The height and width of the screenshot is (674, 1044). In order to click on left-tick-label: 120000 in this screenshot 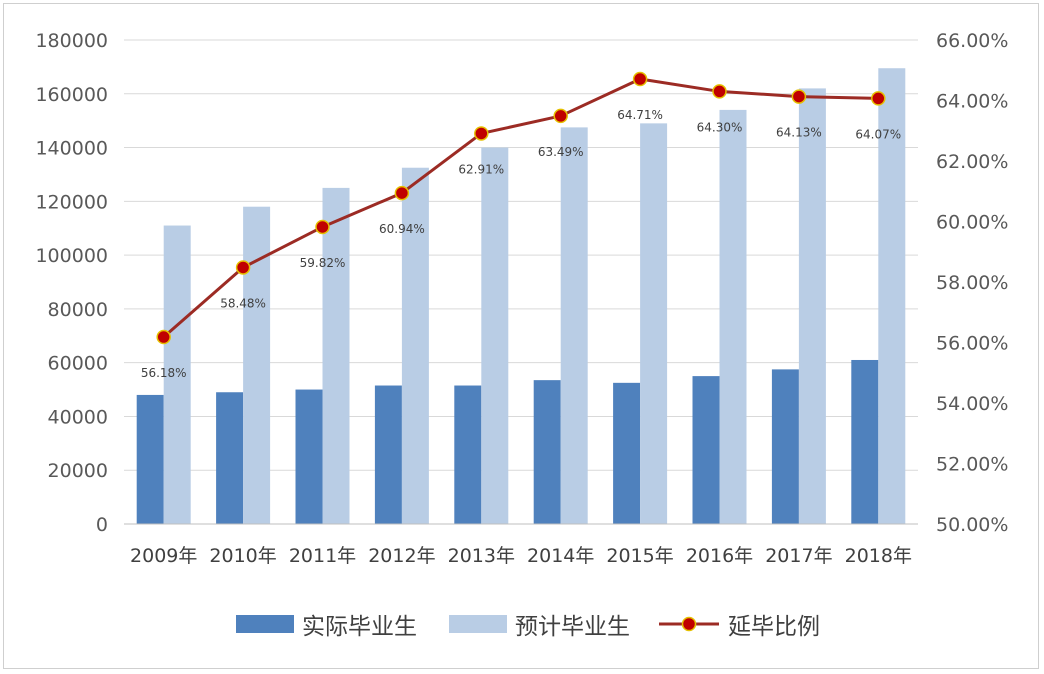, I will do `click(71, 202)`.